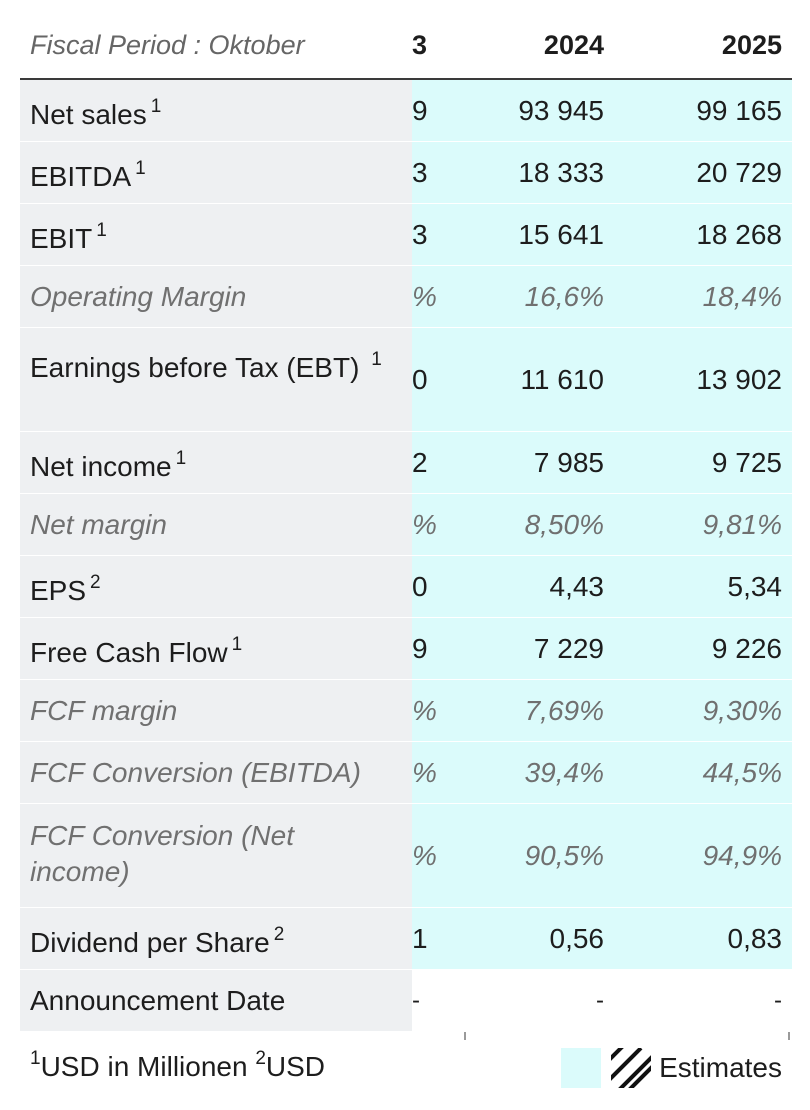  Describe the element at coordinates (406, 773) in the screenshot. I see `table-row: FCF Conversion (EBITDA) % 39,4% 44,5%` at that location.